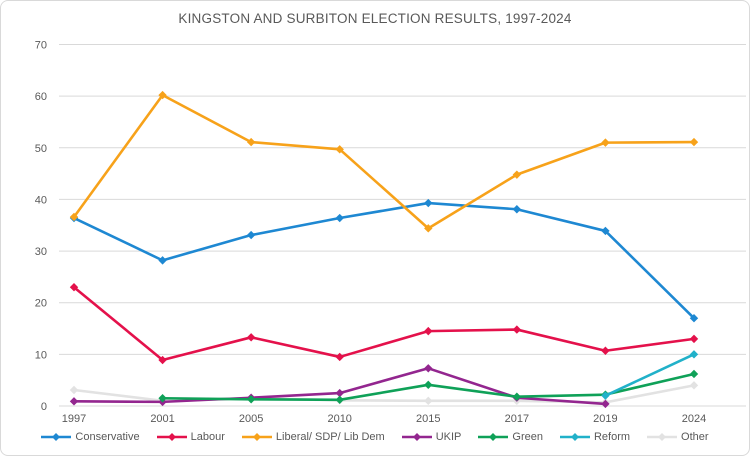 The image size is (750, 456). What do you see at coordinates (56, 437) in the screenshot?
I see `legend-marker-conservative` at bounding box center [56, 437].